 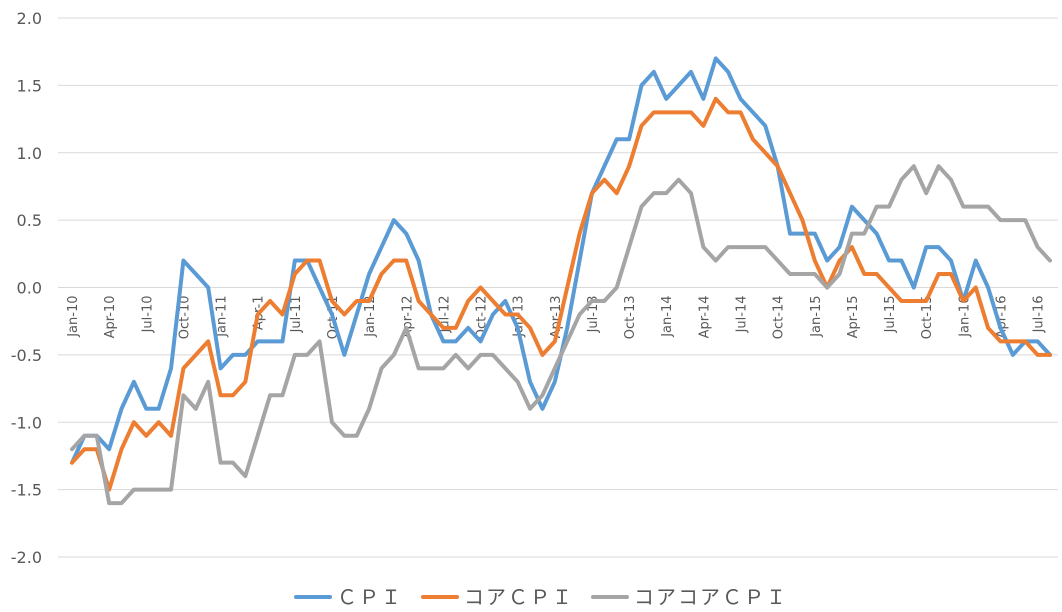 I want to click on x-tick-label: Oct-10, so click(x=184, y=318).